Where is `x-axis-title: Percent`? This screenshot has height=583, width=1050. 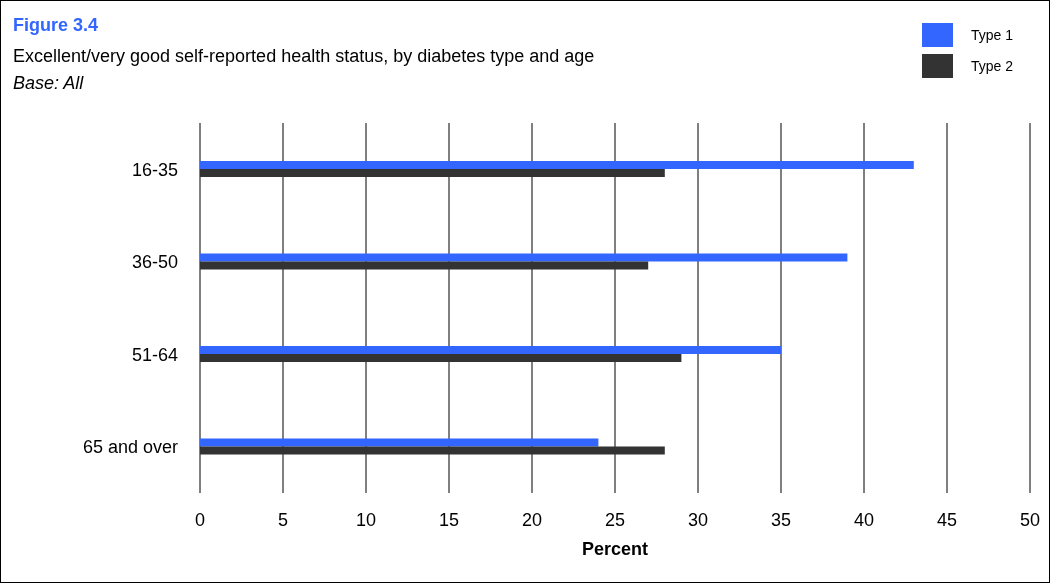
x-axis-title: Percent is located at coordinates (614, 549).